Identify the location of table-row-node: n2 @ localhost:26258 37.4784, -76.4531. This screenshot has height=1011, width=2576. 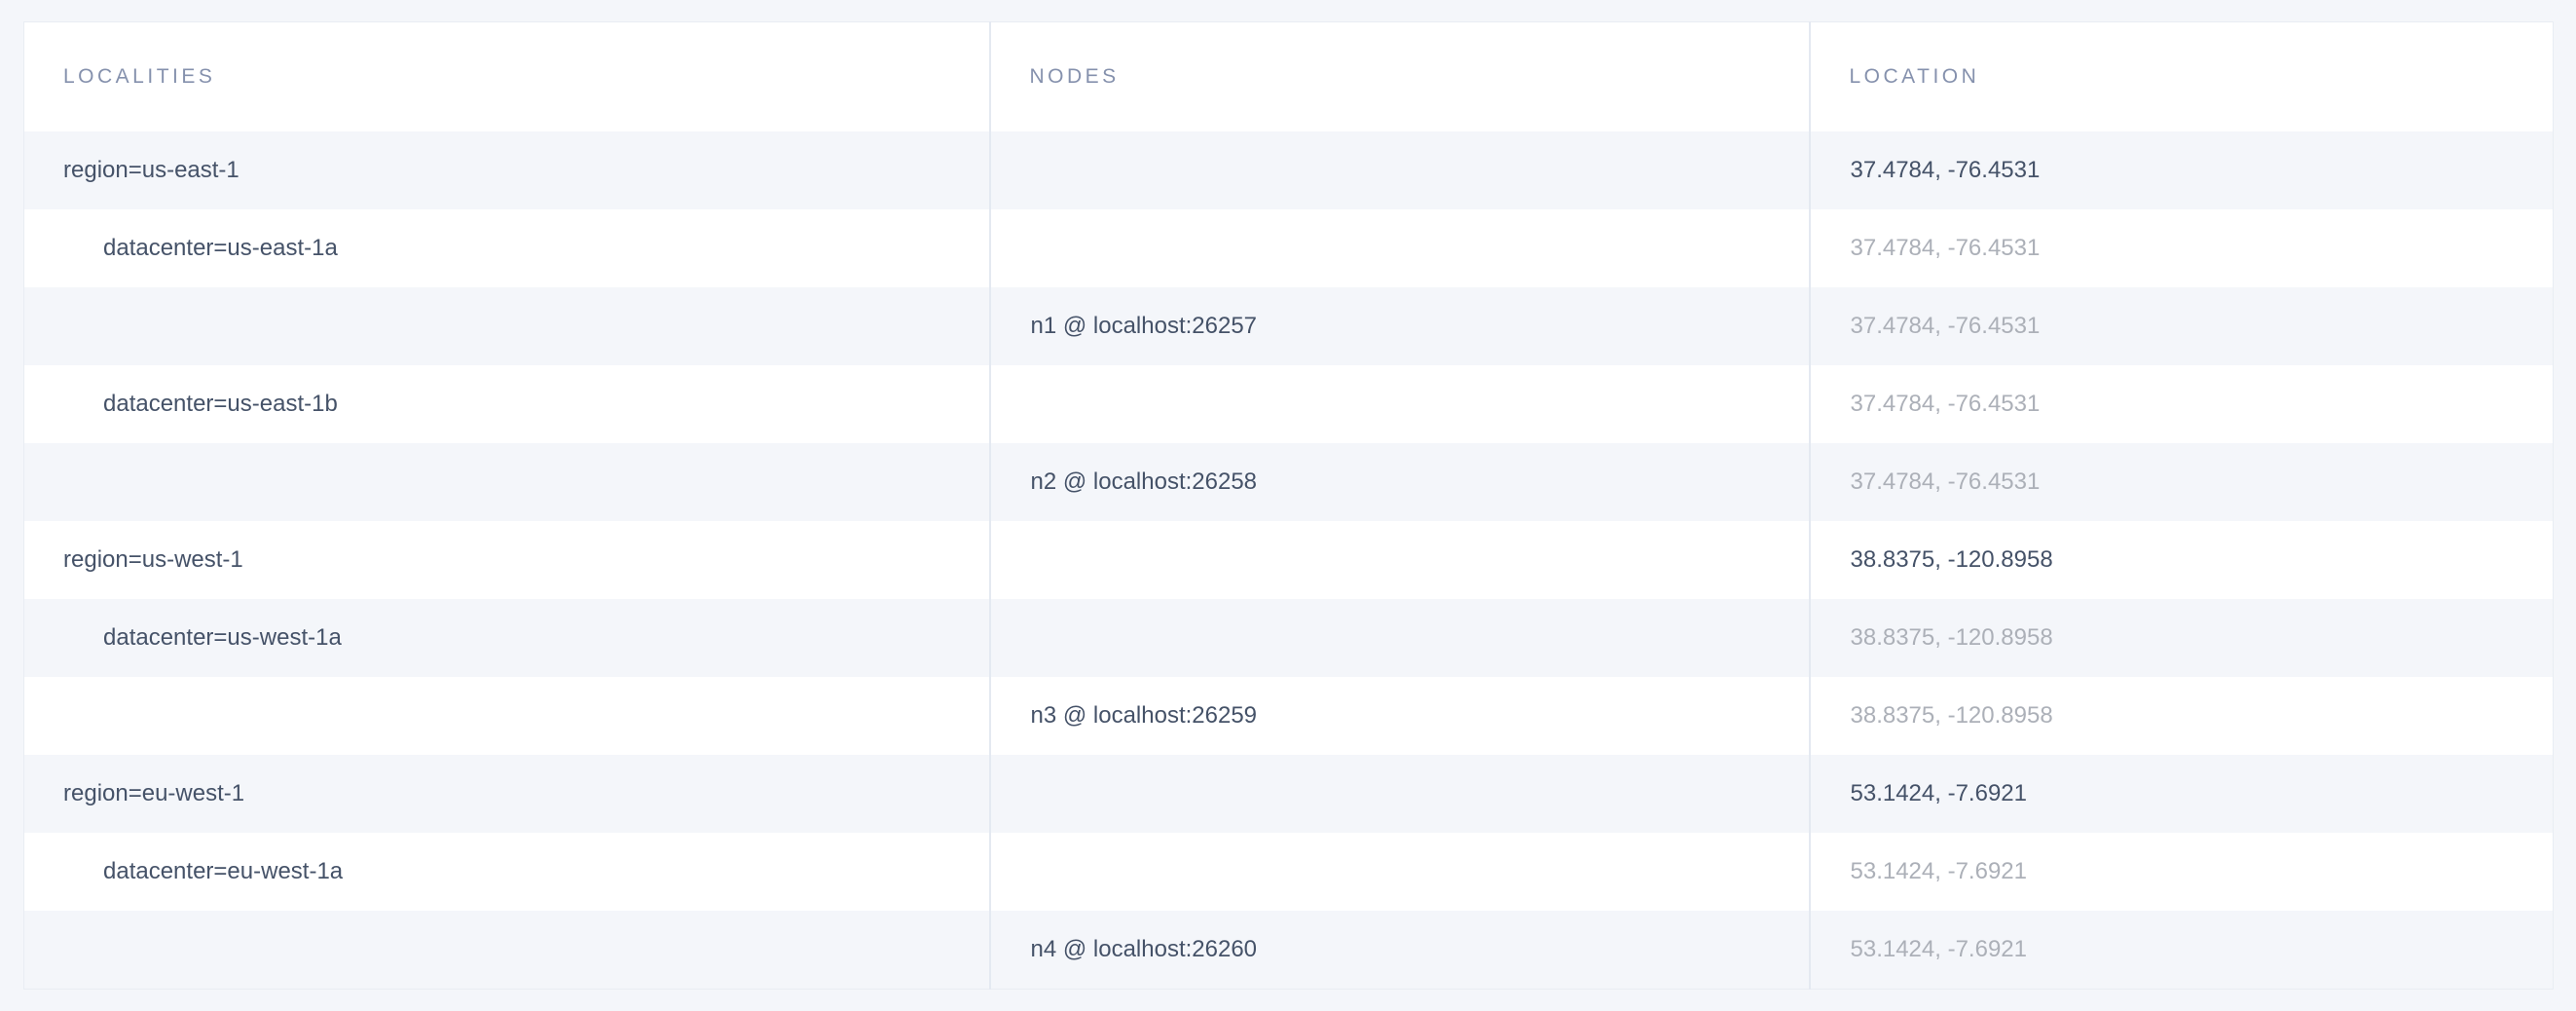
(1288, 482).